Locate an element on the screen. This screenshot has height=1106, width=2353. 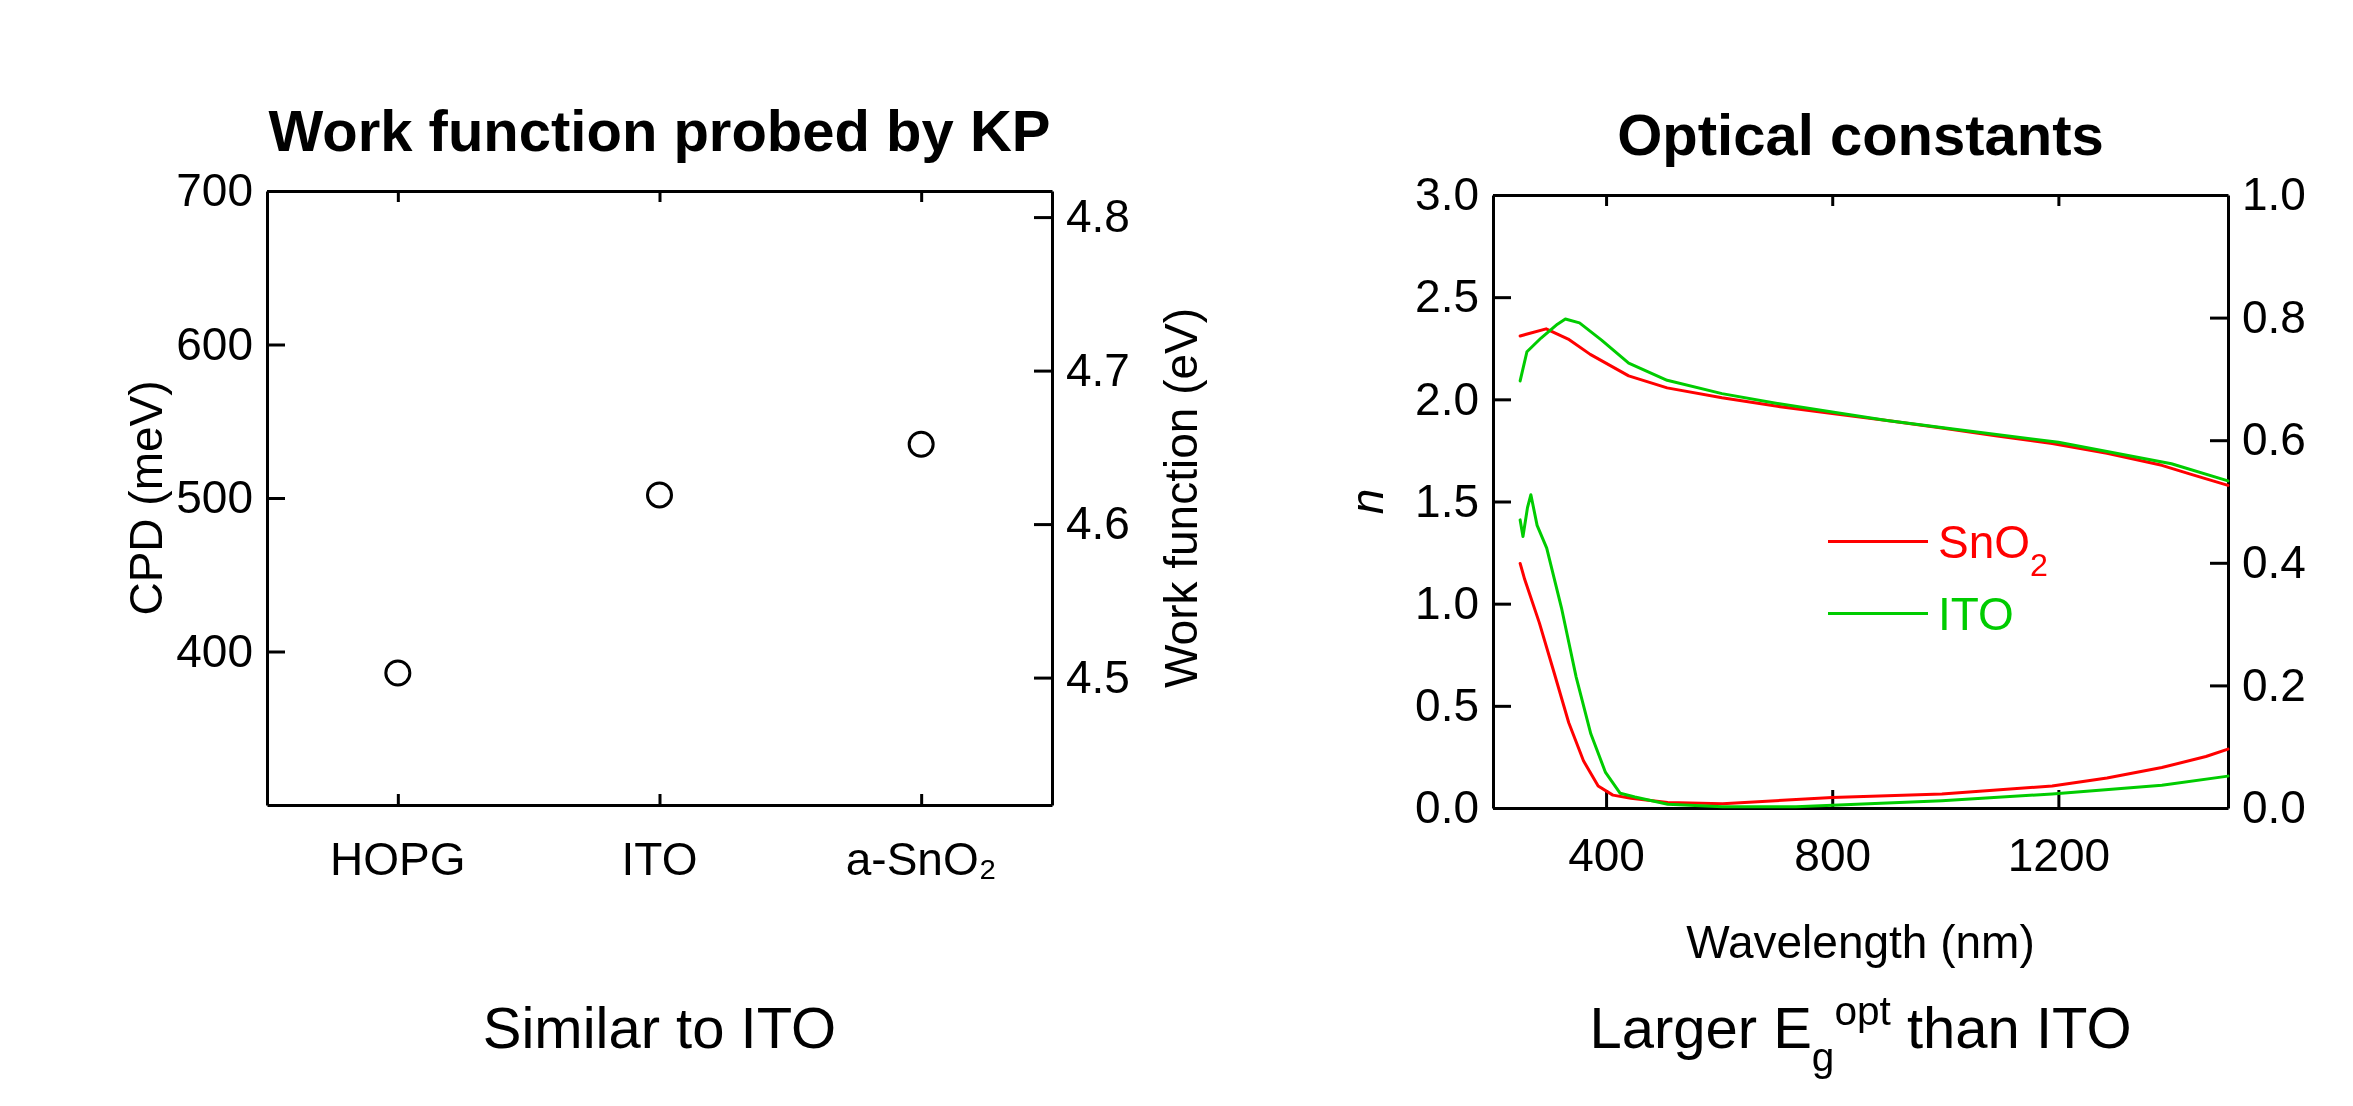
legend-label: ITO is located at coordinates (1976, 613).